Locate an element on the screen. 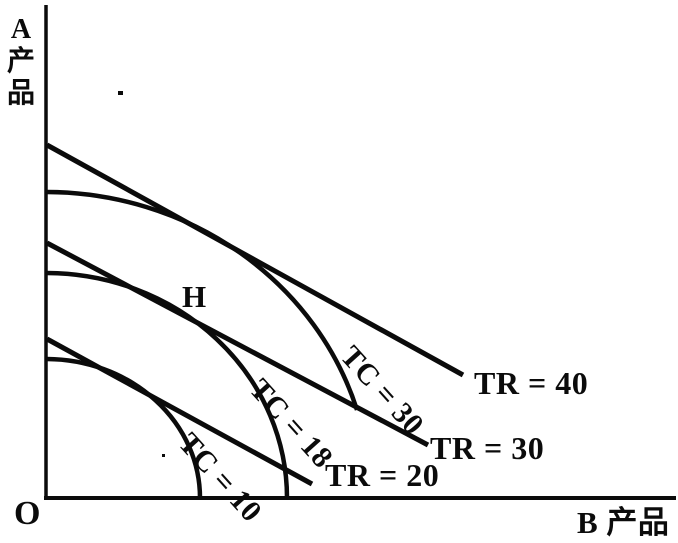  y-axis-label-line: 品 is located at coordinates (20, 93).